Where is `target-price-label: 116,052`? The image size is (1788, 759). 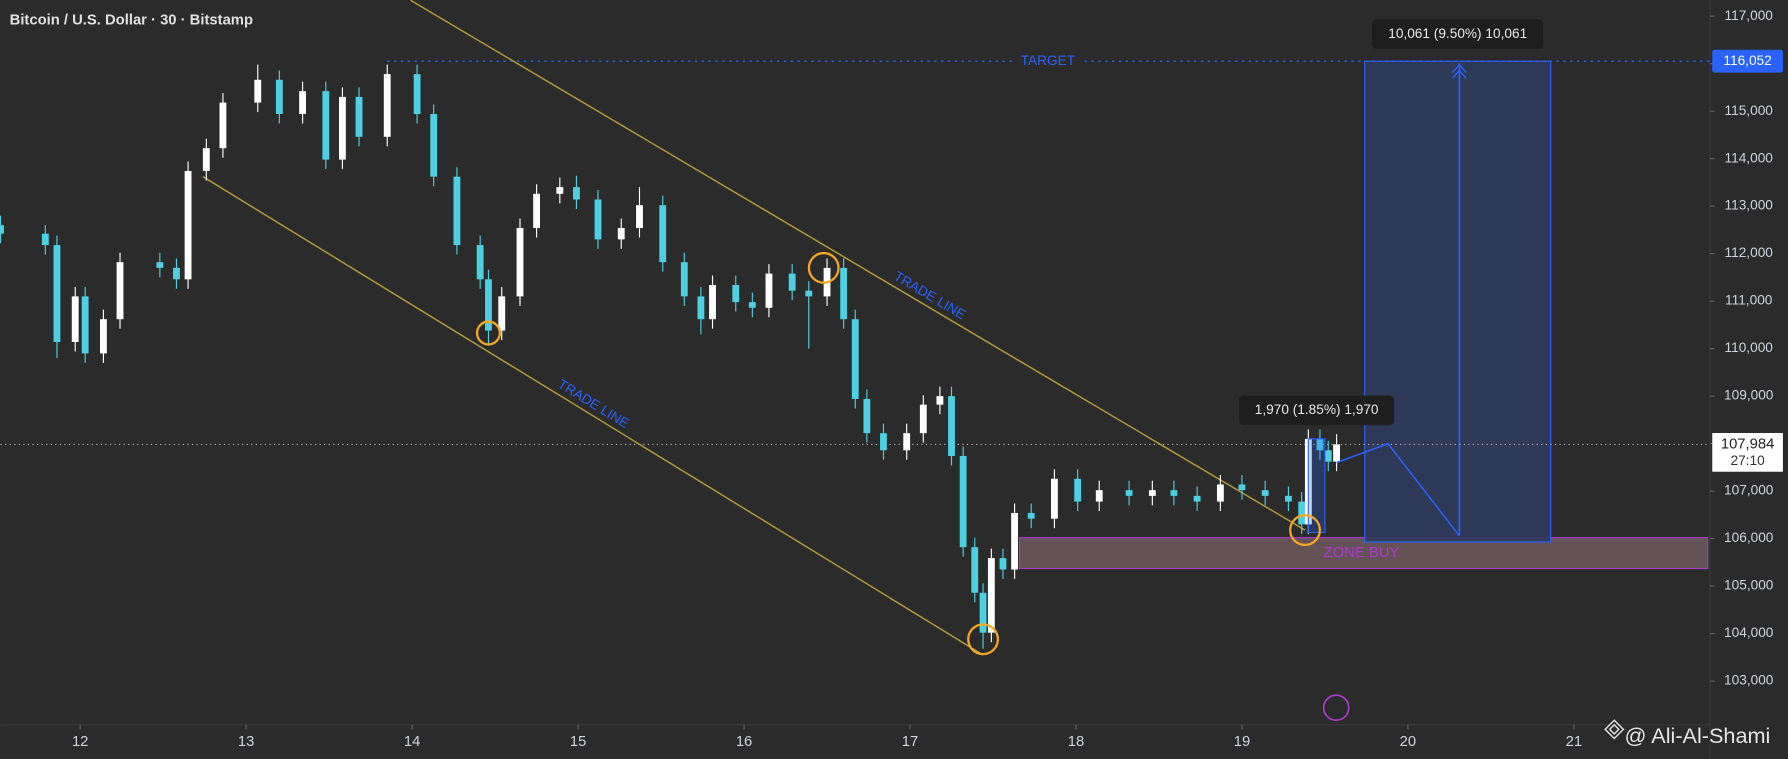
target-price-label: 116,052 is located at coordinates (1747, 60).